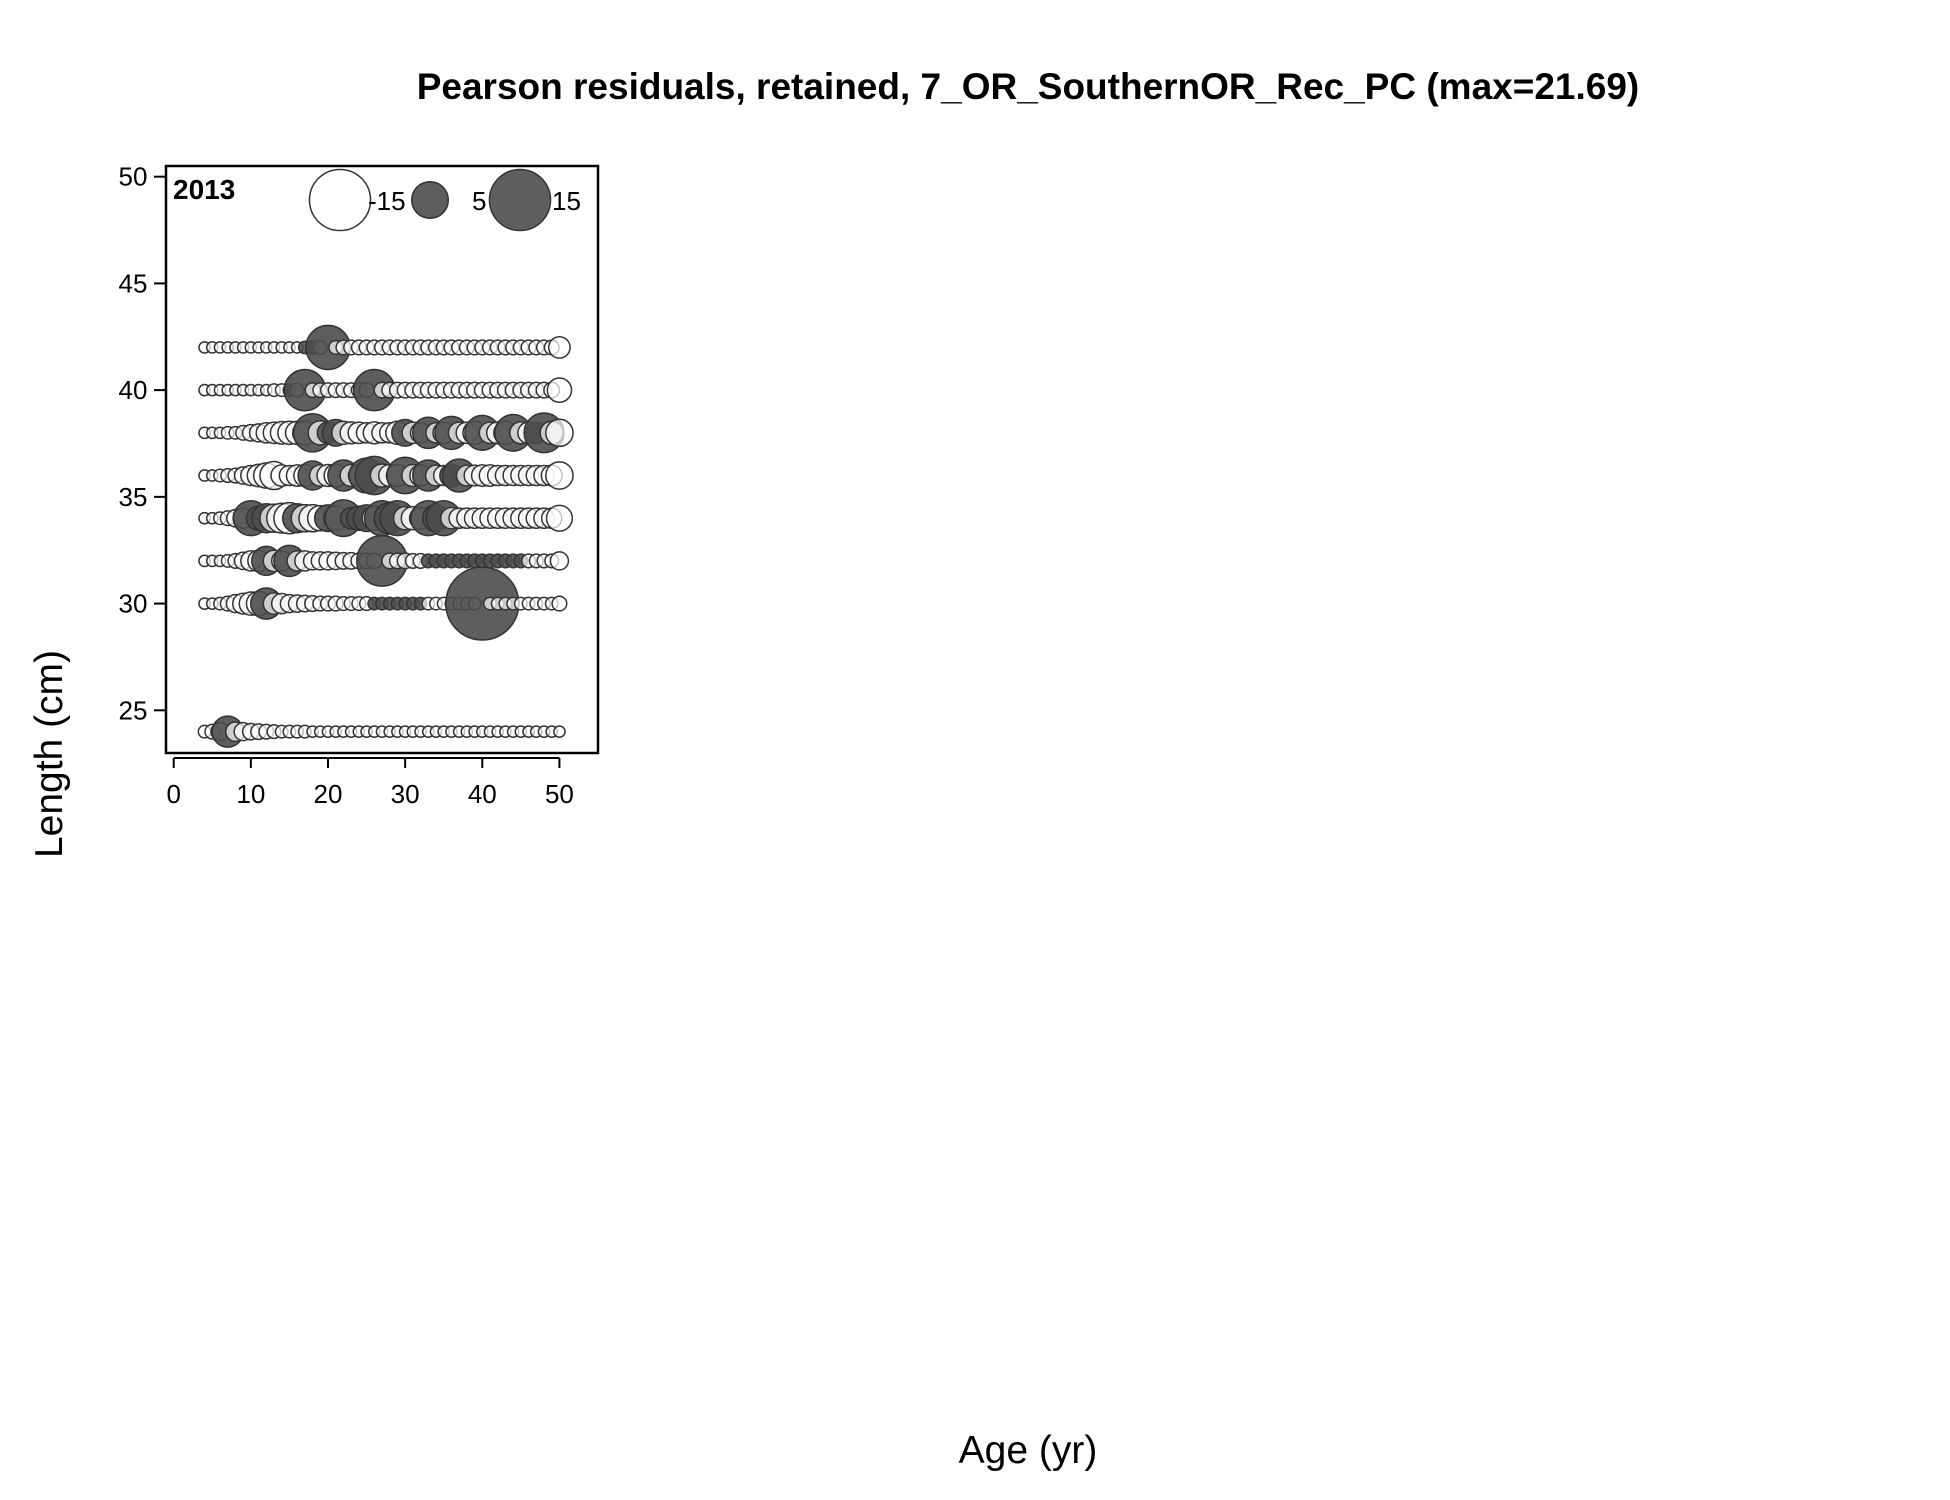  What do you see at coordinates (133, 177) in the screenshot?
I see `y-tick-label: 50` at bounding box center [133, 177].